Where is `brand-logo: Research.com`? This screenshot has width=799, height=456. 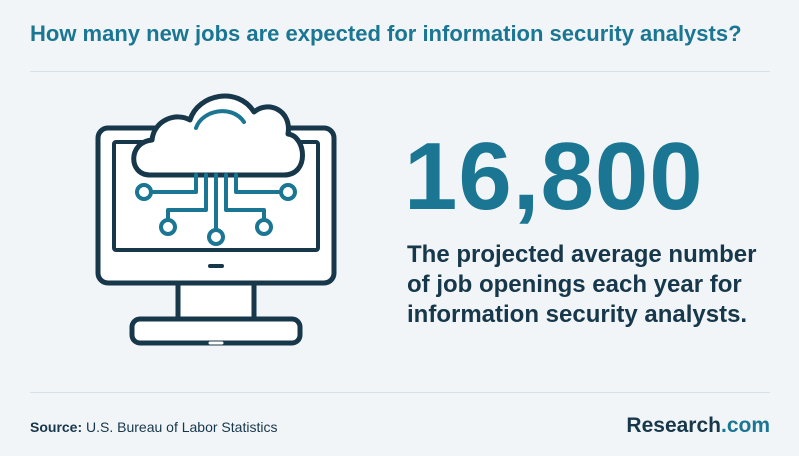
brand-logo: Research.com is located at coordinates (698, 426).